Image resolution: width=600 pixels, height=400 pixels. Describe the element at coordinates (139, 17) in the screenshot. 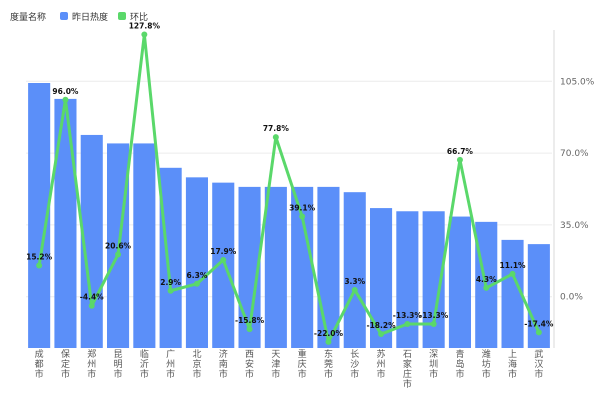

I see `legend-label-line: 环比` at that location.